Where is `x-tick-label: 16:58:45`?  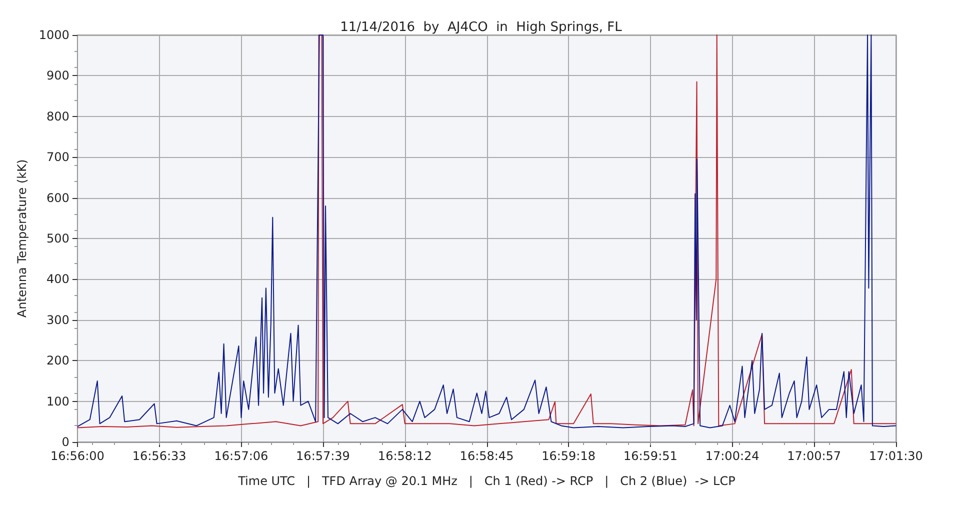
x-tick-label: 16:58:45 is located at coordinates (487, 456).